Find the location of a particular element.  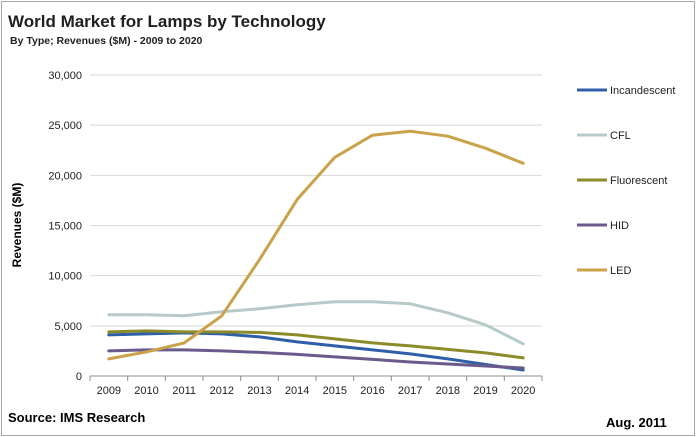

y-tick-label: 15,000 is located at coordinates (65, 227).